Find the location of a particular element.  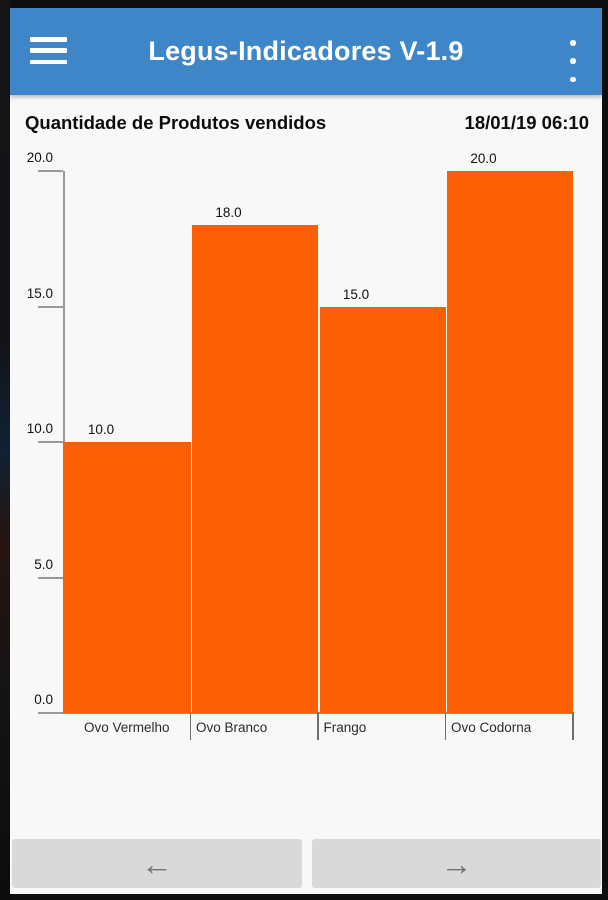

overflow-menu-button is located at coordinates (573, 61).